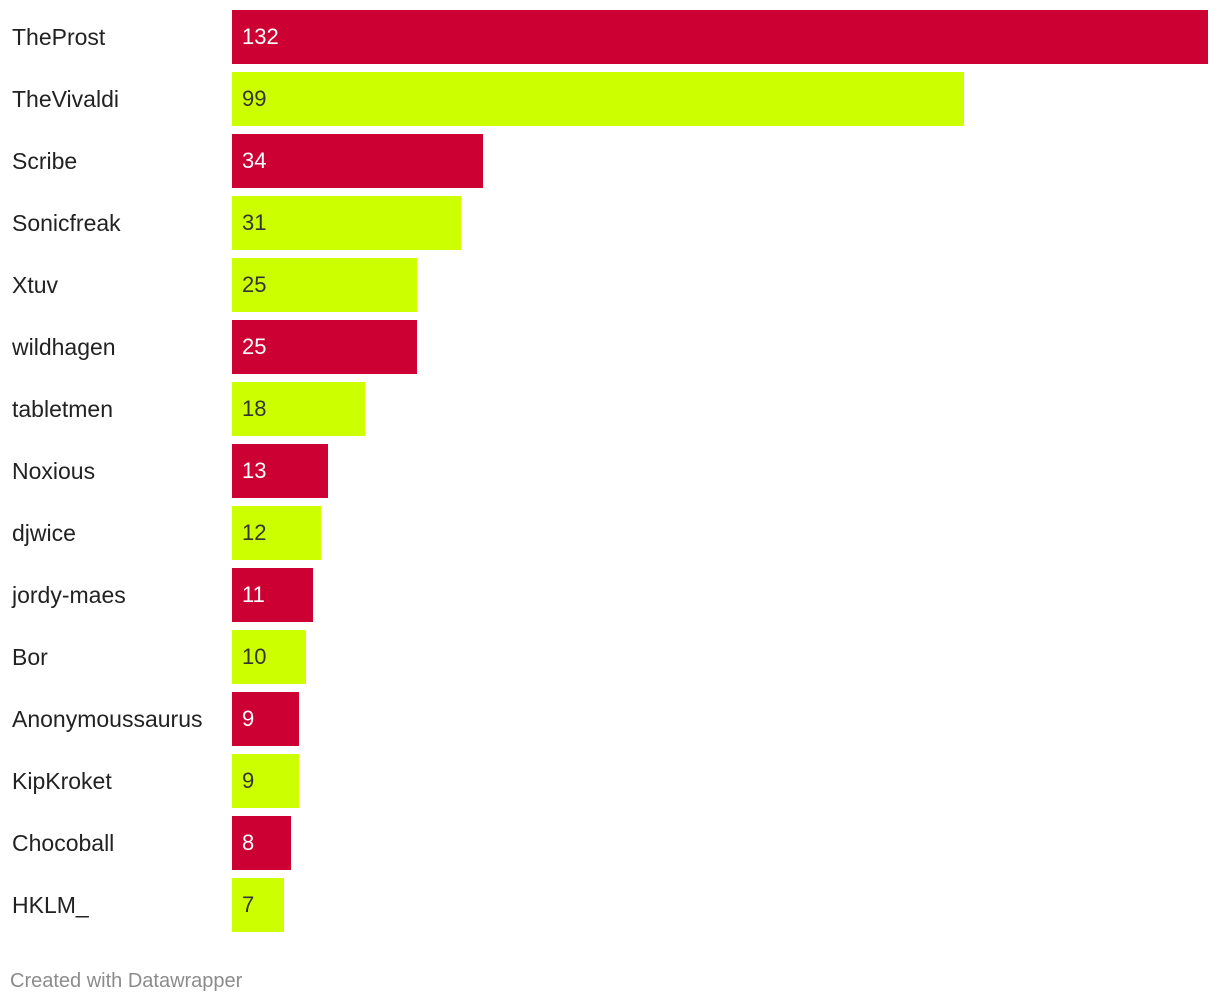 This screenshot has height=1008, width=1220. What do you see at coordinates (610, 843) in the screenshot?
I see `bar-row: Chocoball 8` at bounding box center [610, 843].